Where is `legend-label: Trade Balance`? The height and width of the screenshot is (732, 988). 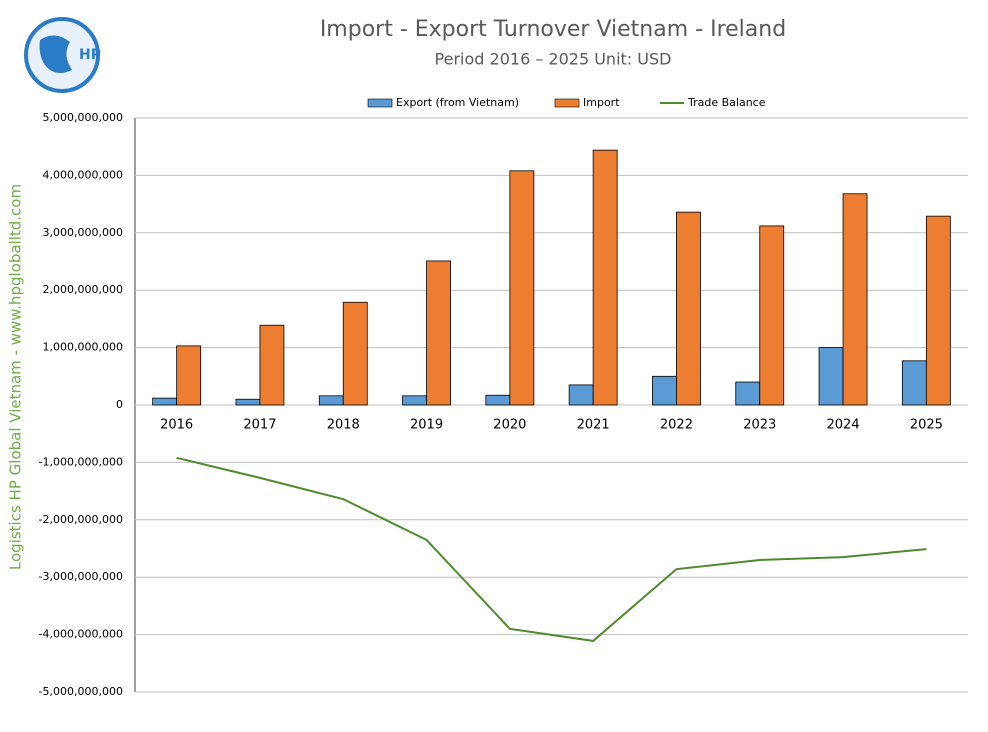
legend-label: Trade Balance is located at coordinates (726, 102).